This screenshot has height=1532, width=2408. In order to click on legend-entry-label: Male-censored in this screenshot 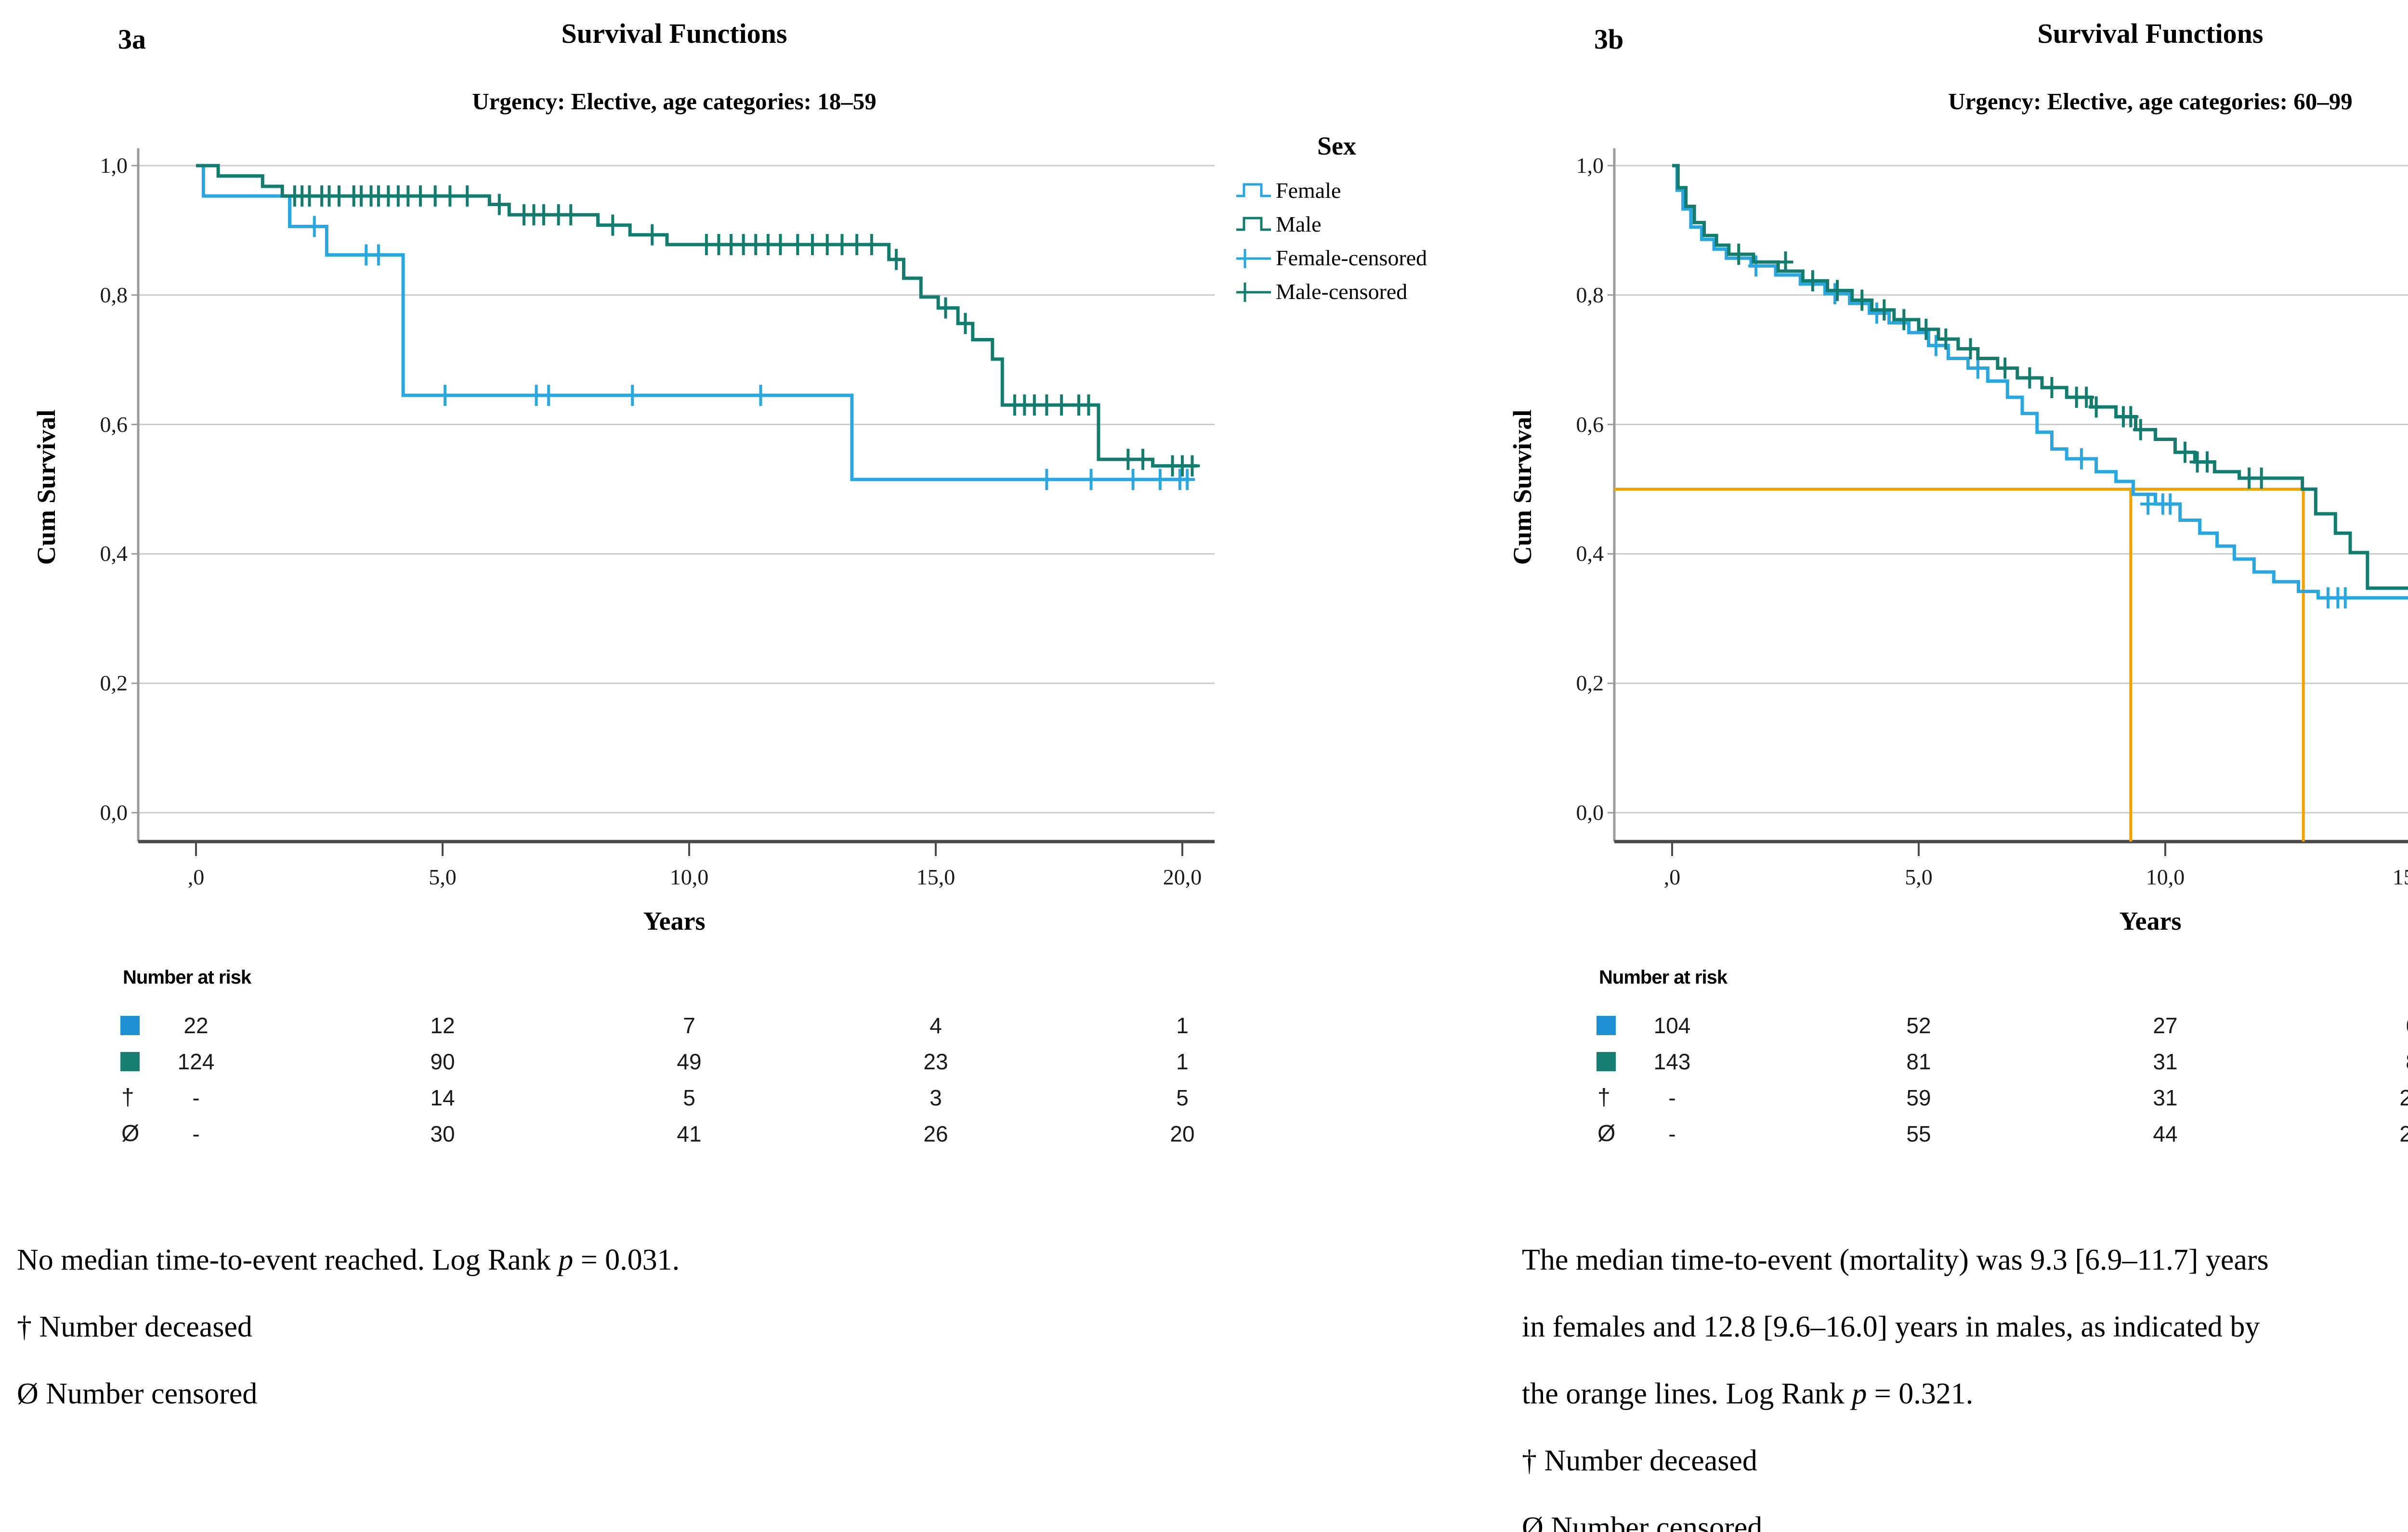, I will do `click(1342, 291)`.